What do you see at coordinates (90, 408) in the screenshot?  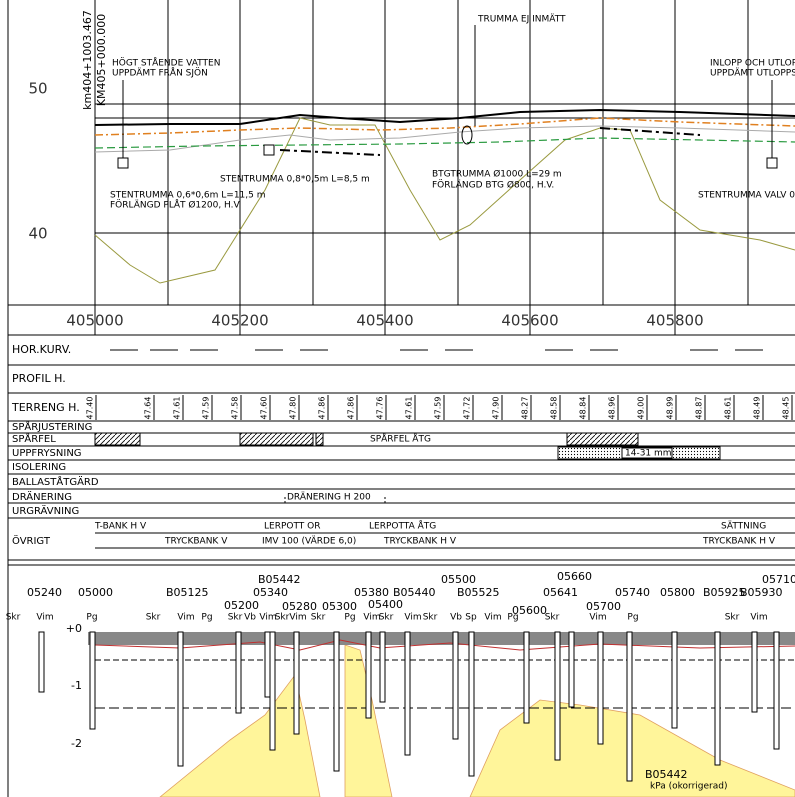 I see `terrain-height: 47.40` at bounding box center [90, 408].